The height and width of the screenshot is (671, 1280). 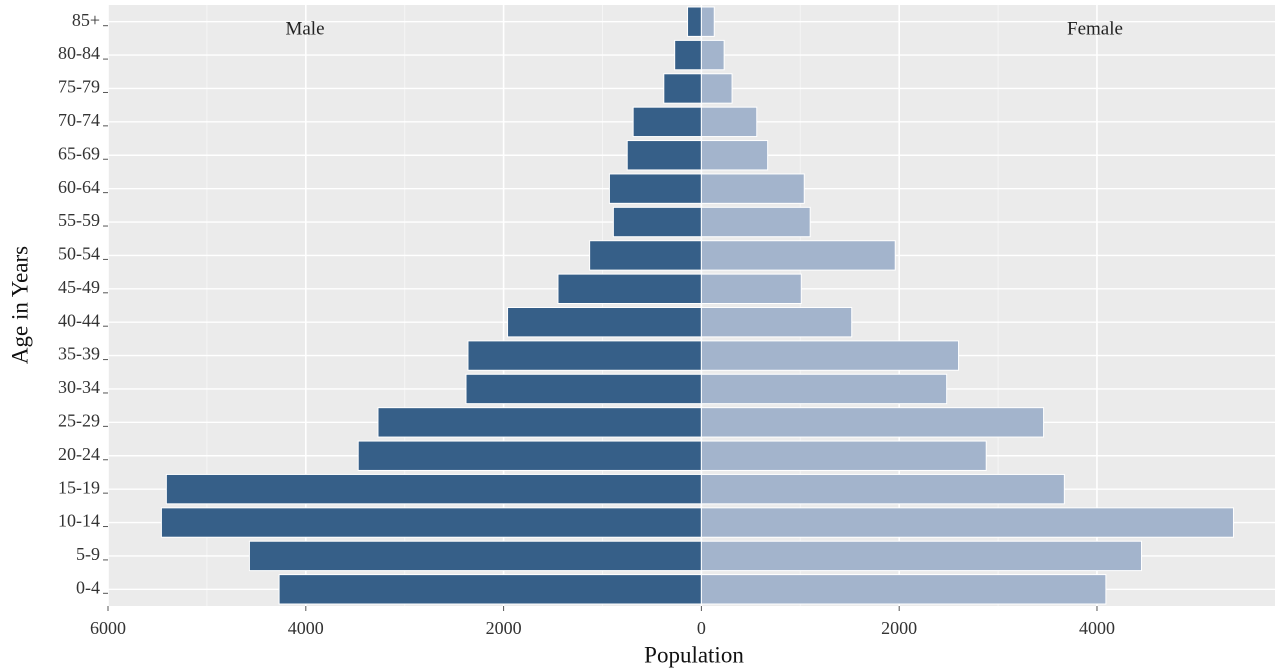 I want to click on x-tick-label: 0, so click(x=701, y=628).